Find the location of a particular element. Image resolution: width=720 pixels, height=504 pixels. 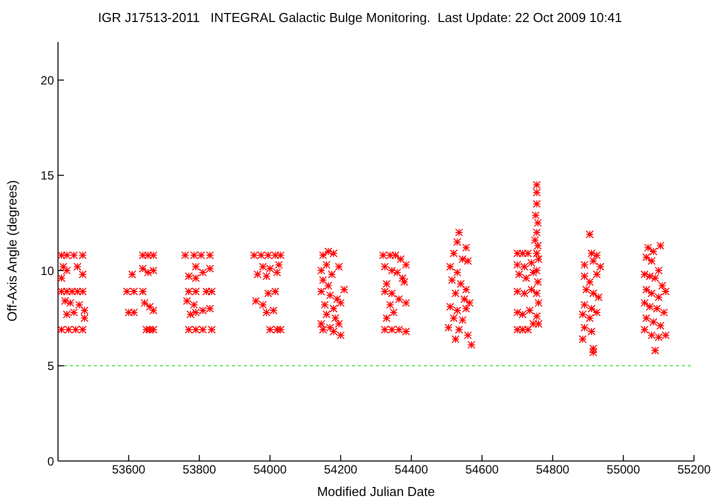

y-axis-title: Off-Axis Angle (degrees) is located at coordinates (12, 251).